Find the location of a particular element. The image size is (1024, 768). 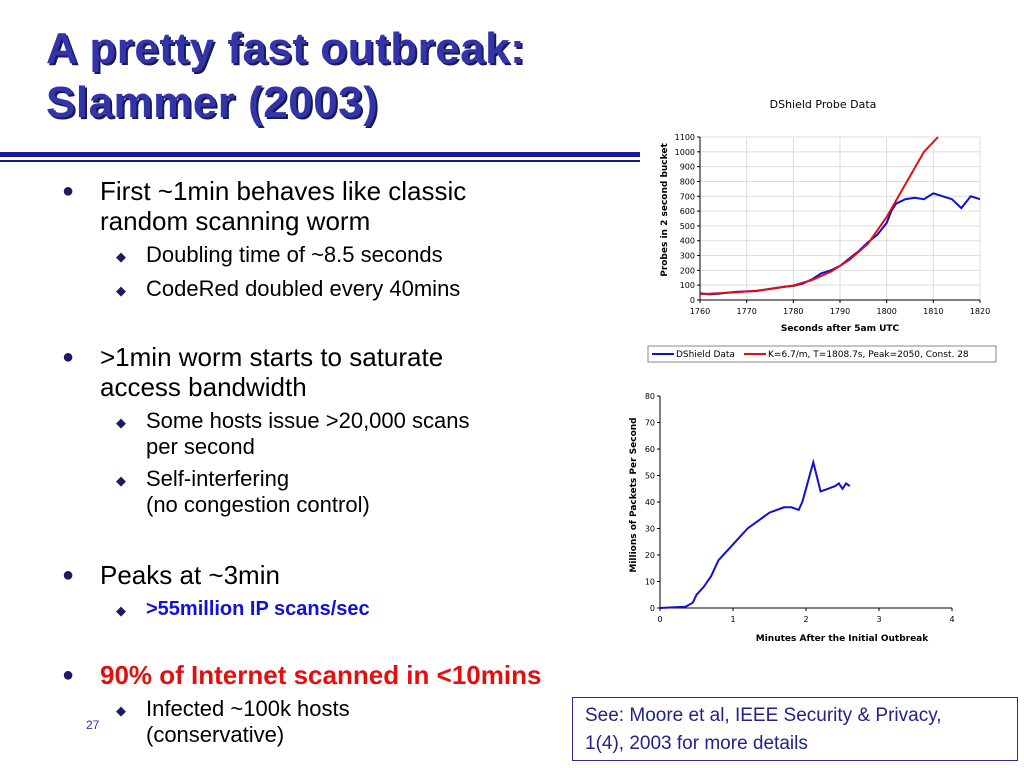

y-tick-label: 1100 is located at coordinates (685, 137).